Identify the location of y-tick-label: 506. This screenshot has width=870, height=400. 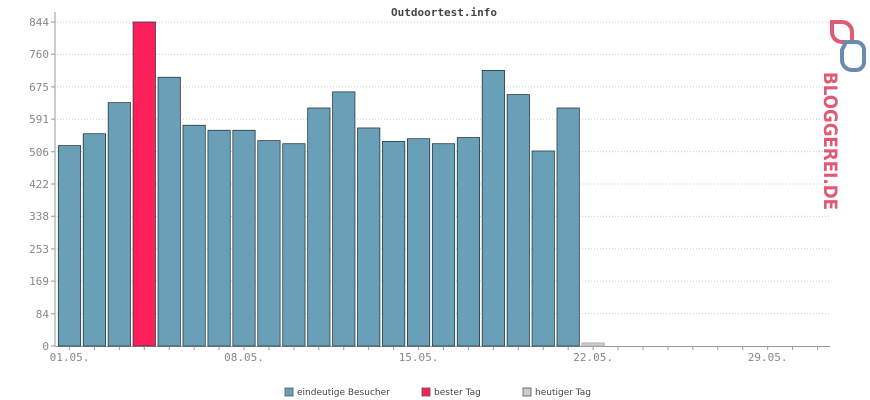
(39, 152).